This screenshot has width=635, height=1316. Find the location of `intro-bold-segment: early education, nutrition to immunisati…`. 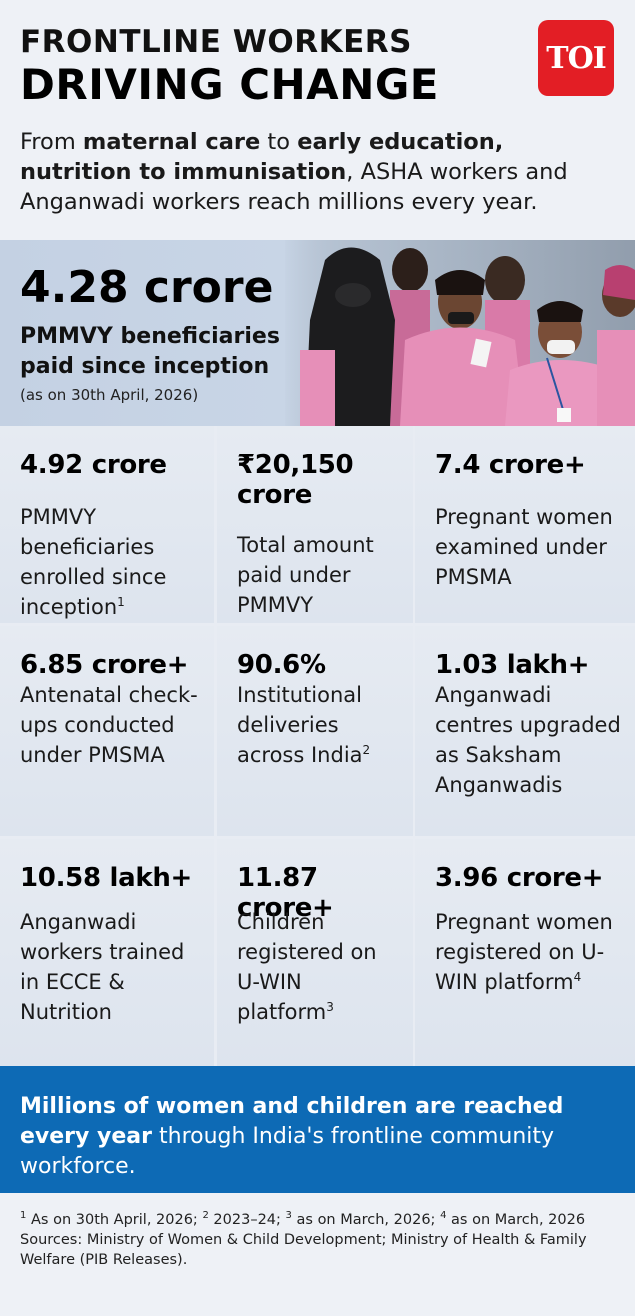

intro-bold-segment: early education, nutrition to immunisati… is located at coordinates (262, 157).